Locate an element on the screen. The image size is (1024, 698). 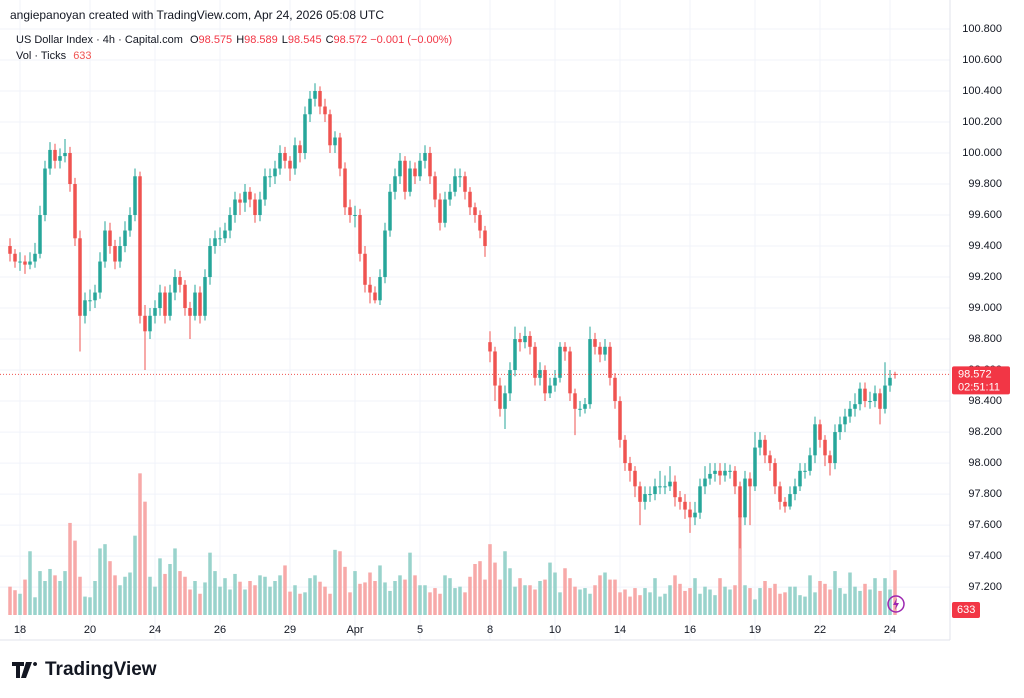
last-price-box is located at coordinates (981, 380).